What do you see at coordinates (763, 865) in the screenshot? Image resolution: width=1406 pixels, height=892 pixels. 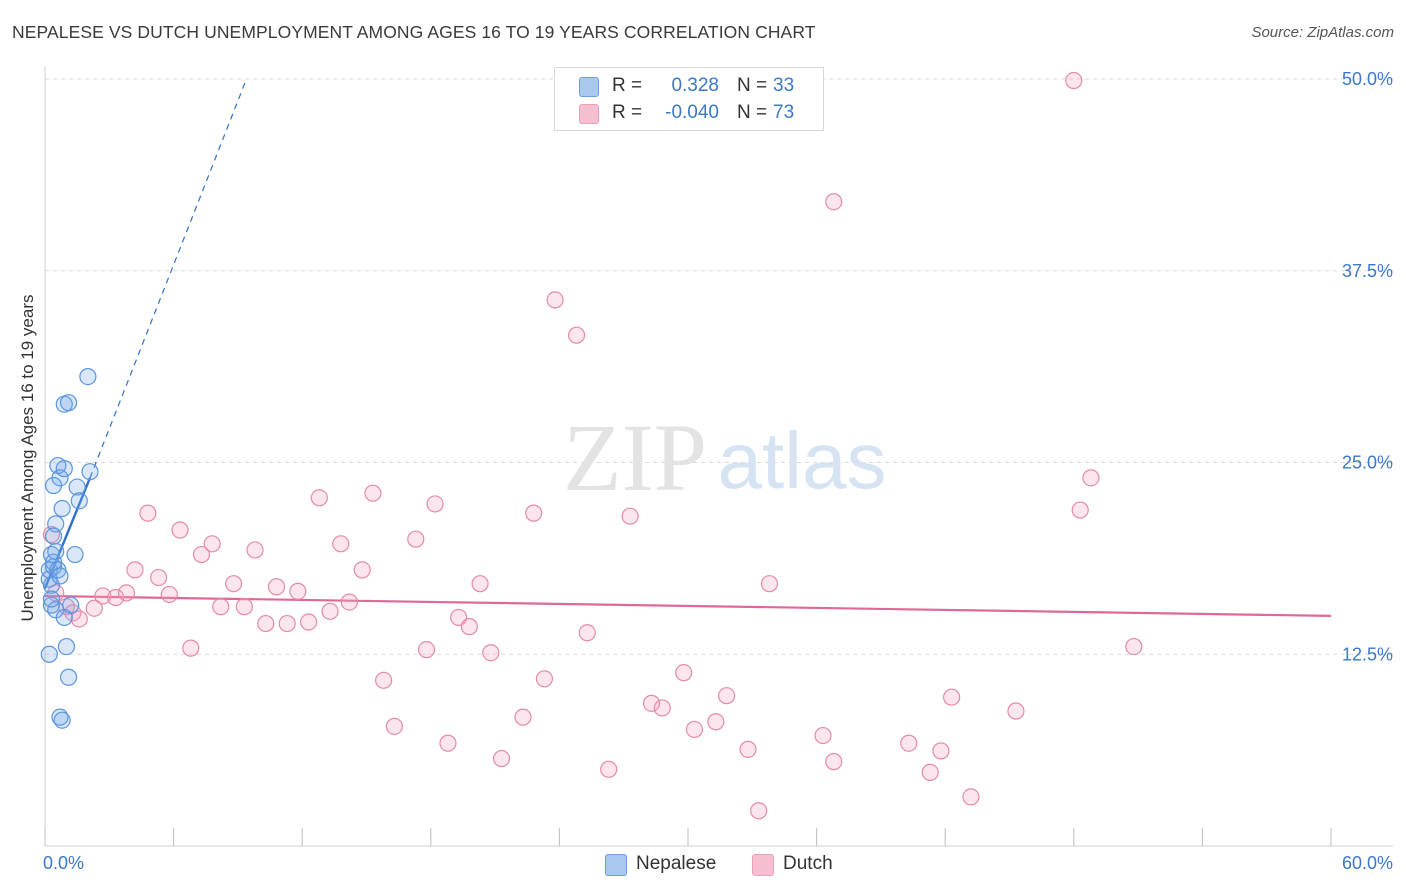 I see `dutch-legend-swatch` at bounding box center [763, 865].